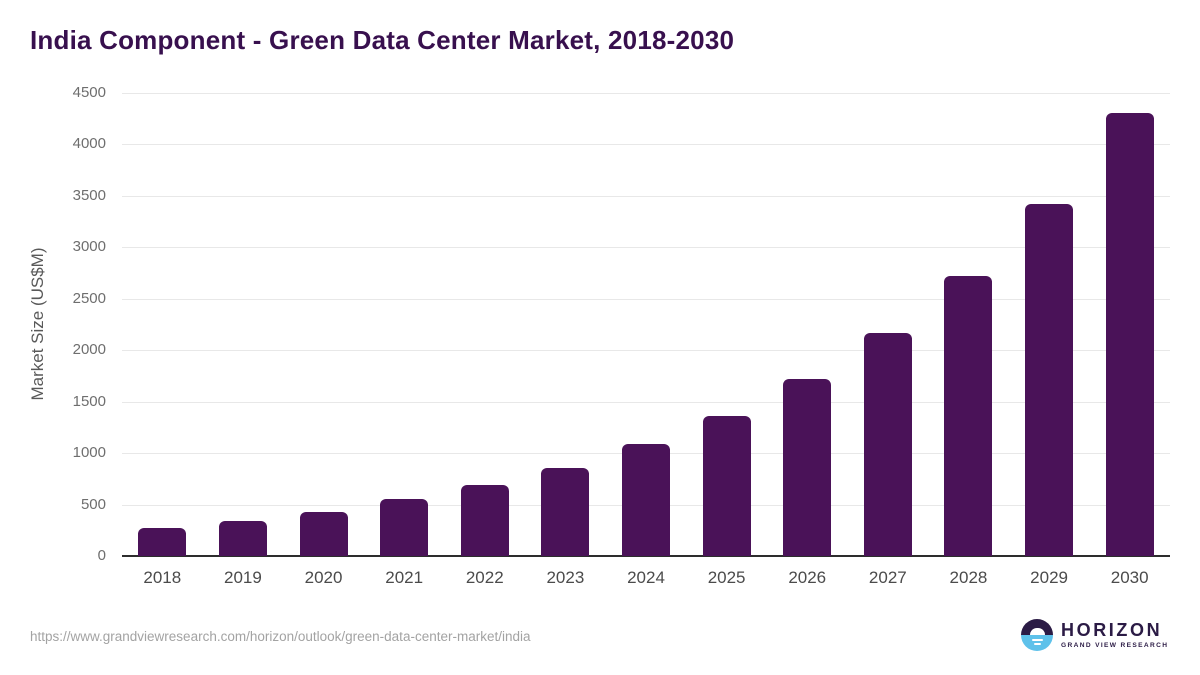  Describe the element at coordinates (1115, 645) in the screenshot. I see `logo-tagline: GRAND VIEW RESEARCH` at that location.